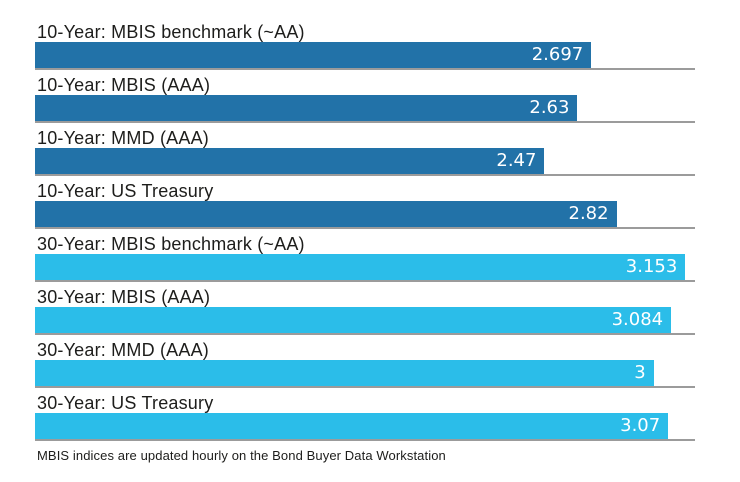 Image resolution: width=740 pixels, height=482 pixels. Describe the element at coordinates (557, 54) in the screenshot. I see `bar-value-label: 2.697` at that location.